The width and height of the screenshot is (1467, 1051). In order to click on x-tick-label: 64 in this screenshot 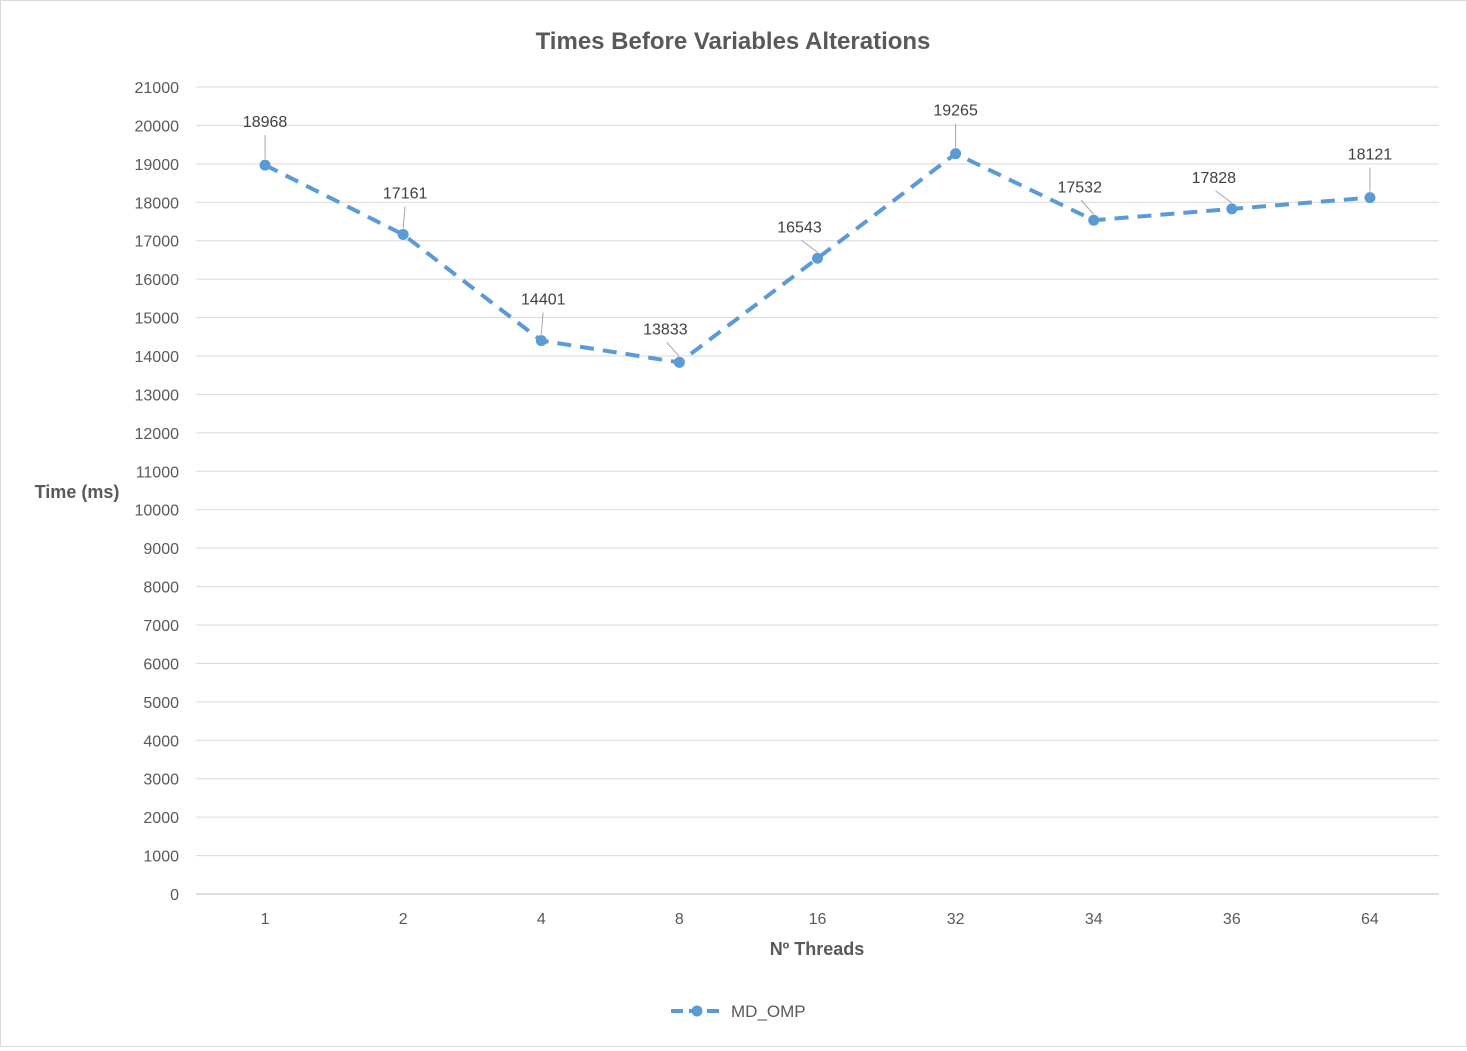, I will do `click(1370, 919)`.